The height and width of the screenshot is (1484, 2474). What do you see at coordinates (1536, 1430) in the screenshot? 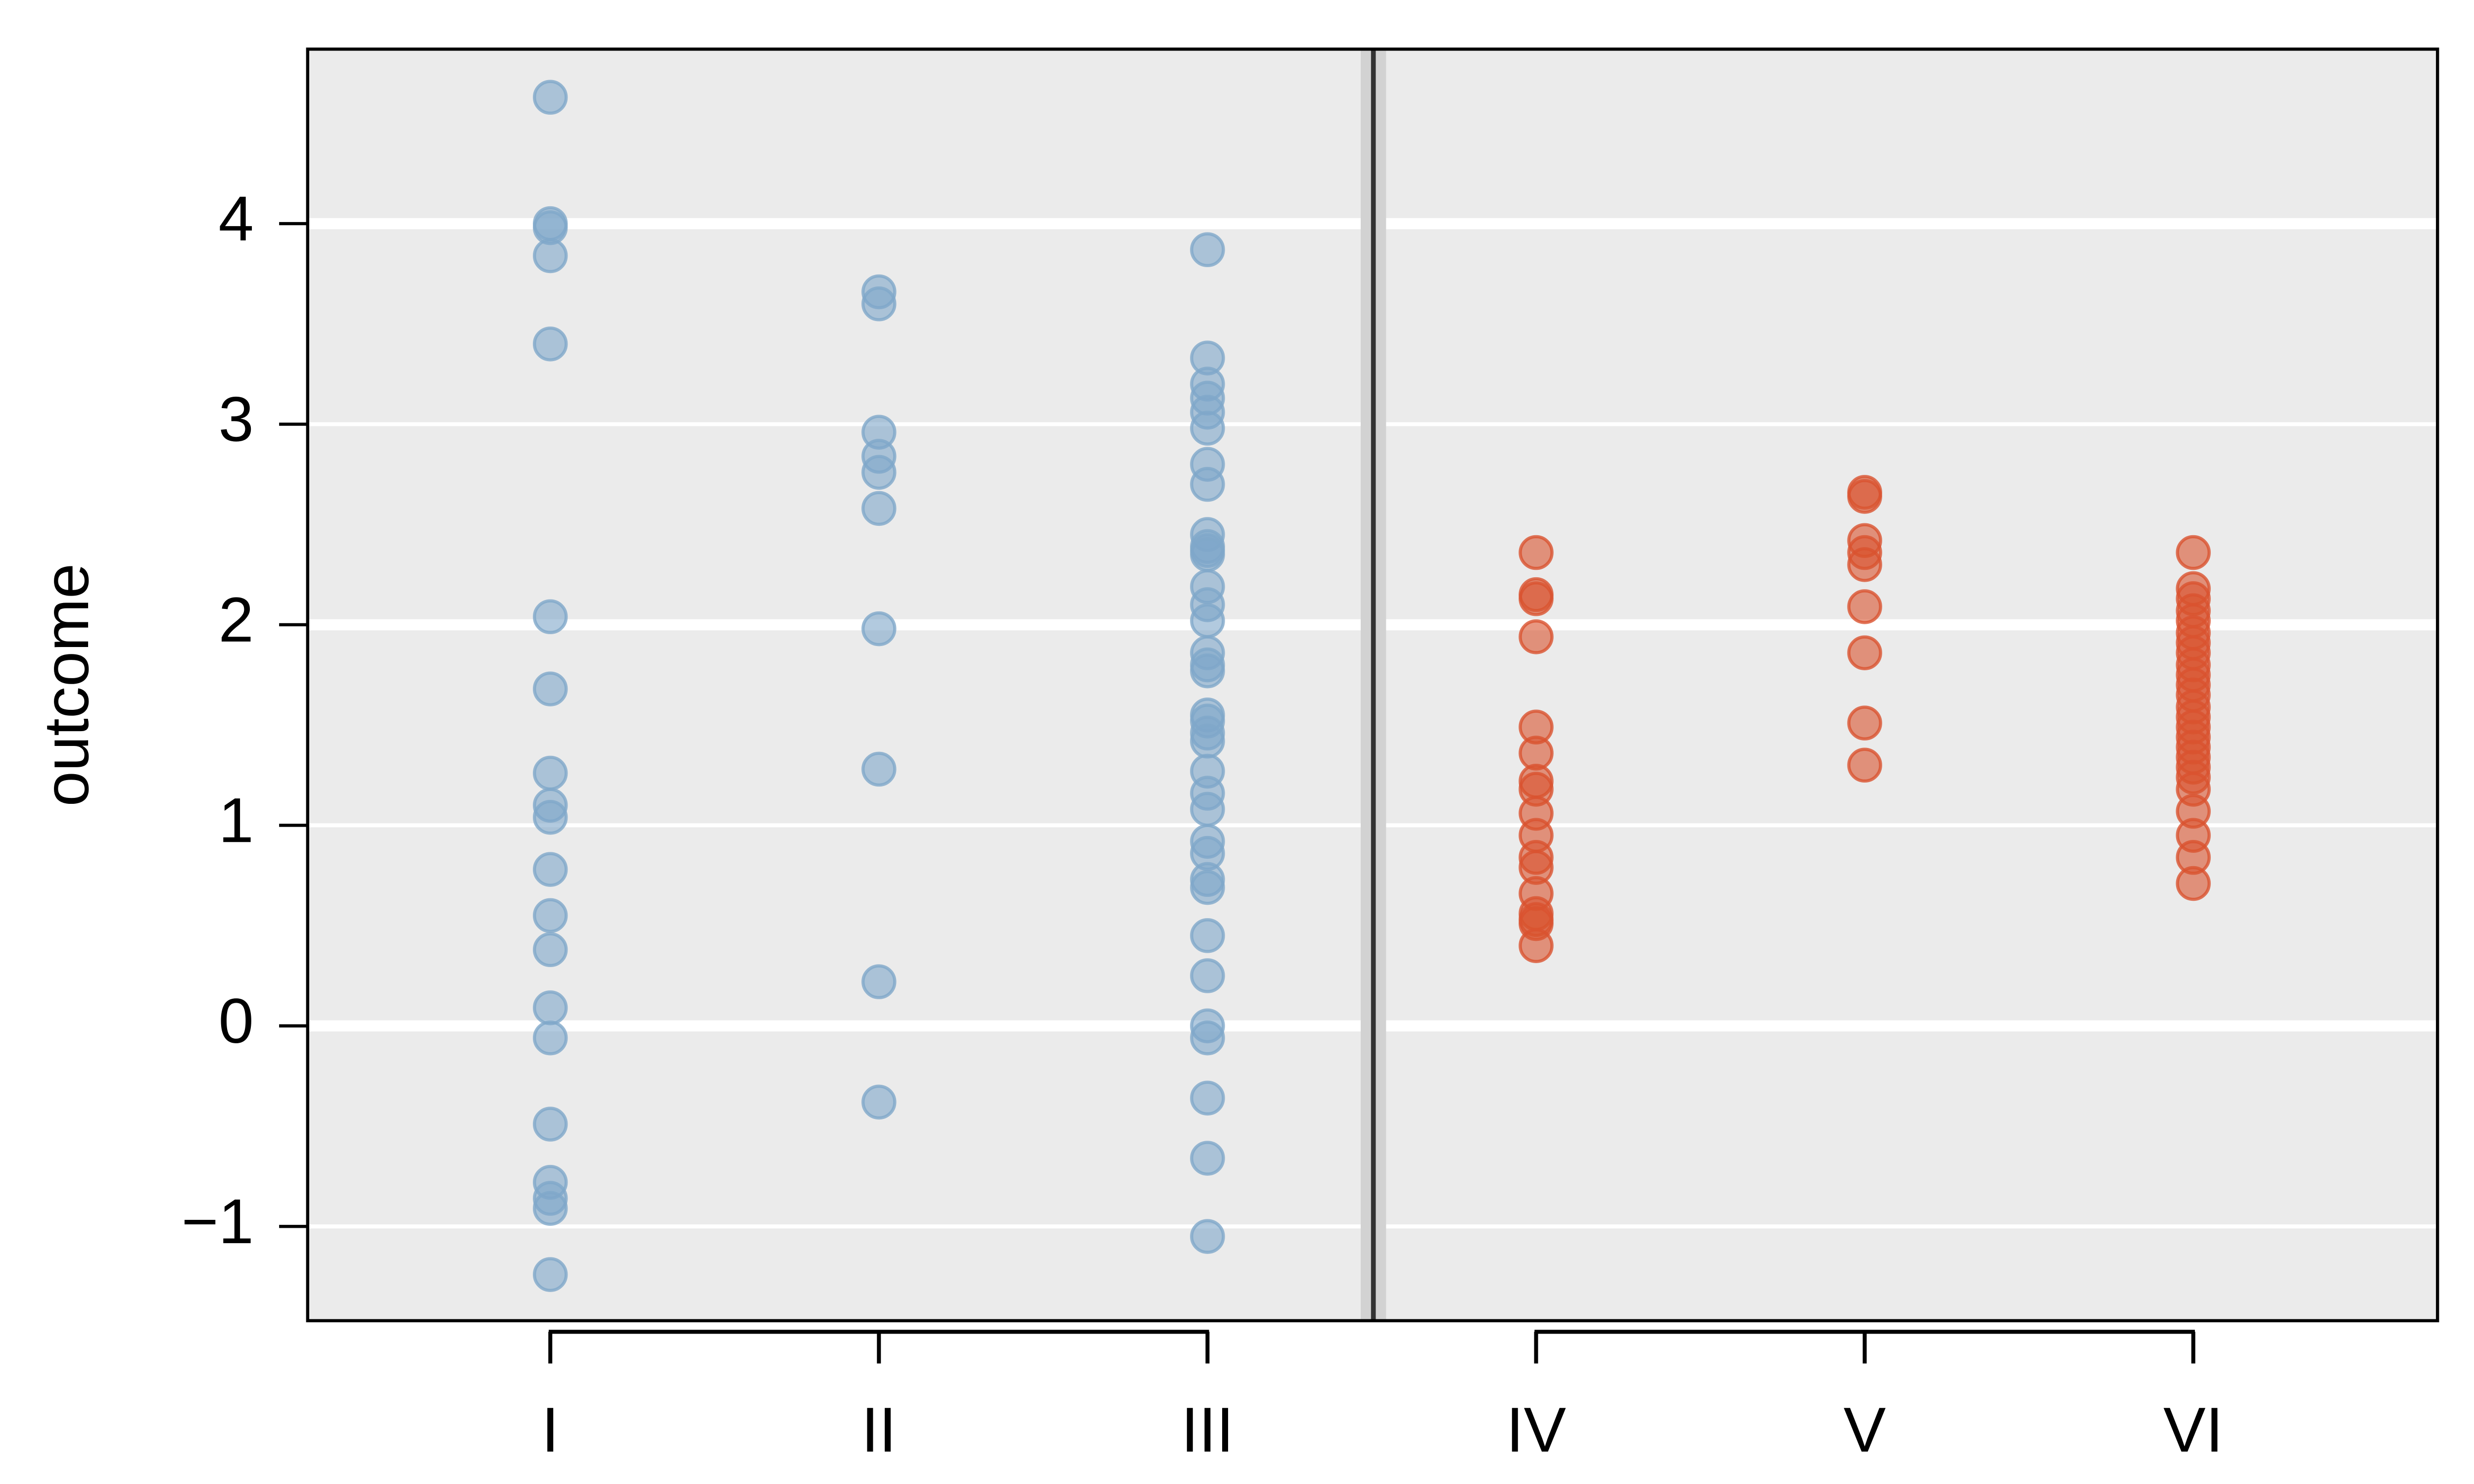
I see `x-tick-label: IV` at bounding box center [1536, 1430].